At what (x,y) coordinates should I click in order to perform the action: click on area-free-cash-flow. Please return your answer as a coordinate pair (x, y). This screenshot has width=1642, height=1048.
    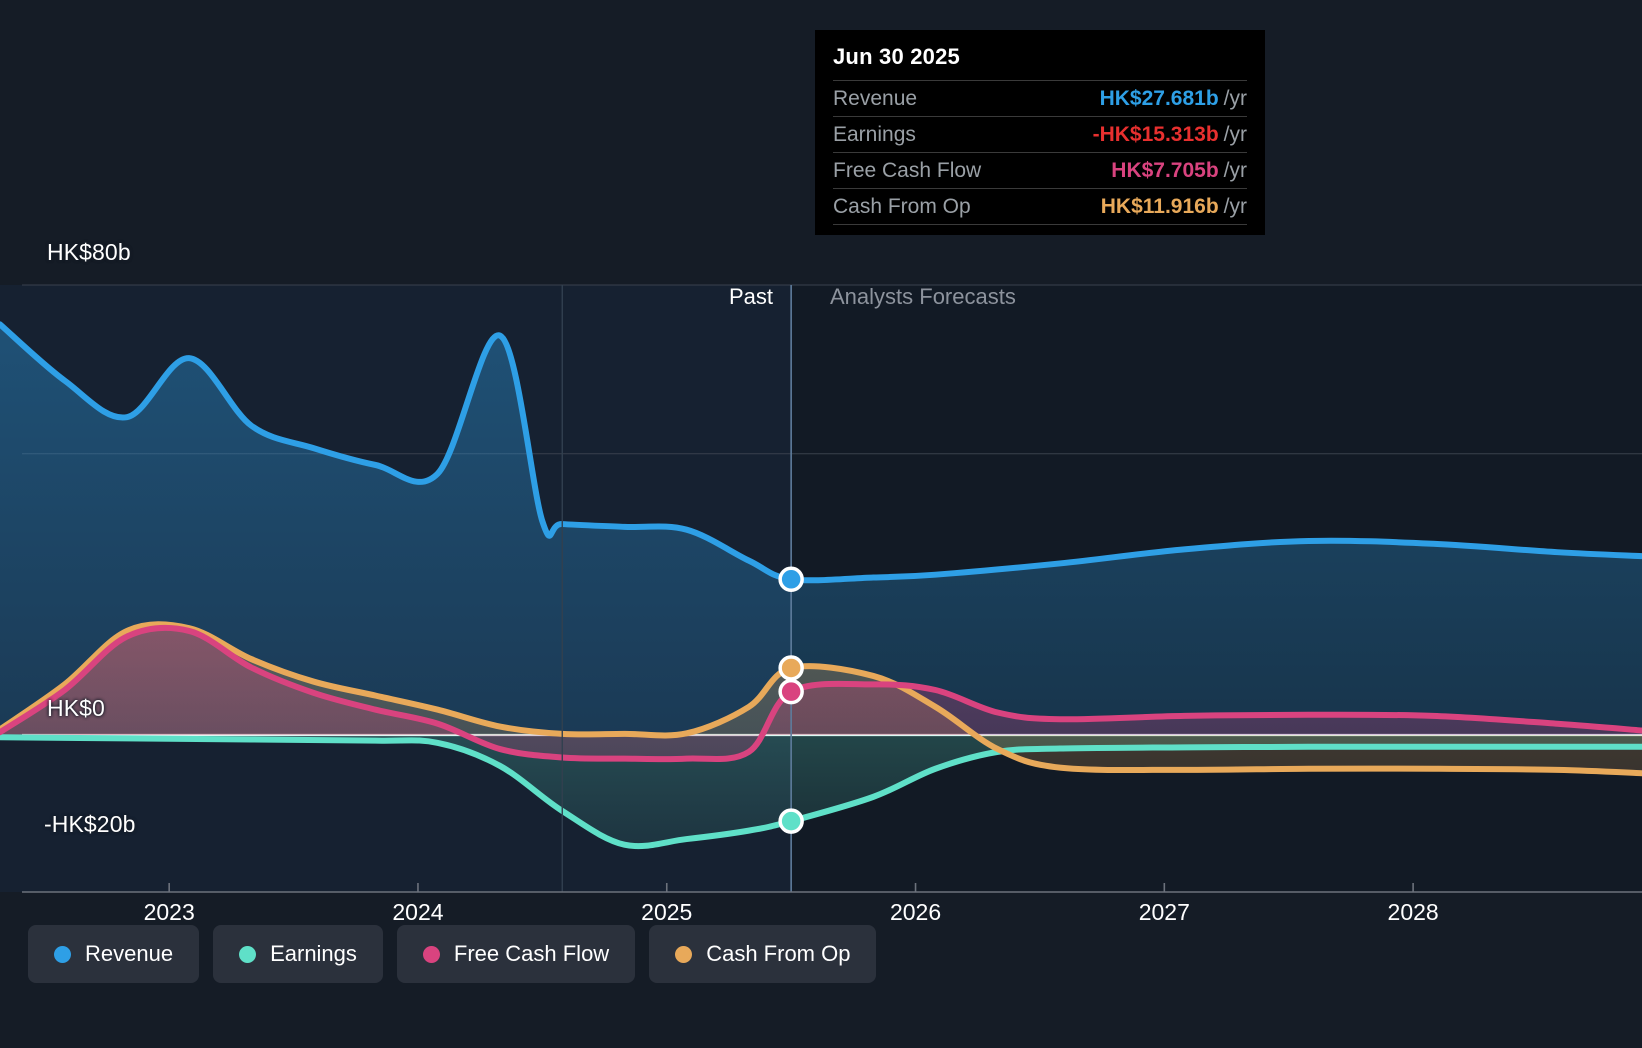
    Looking at the image, I should click on (821, 693).